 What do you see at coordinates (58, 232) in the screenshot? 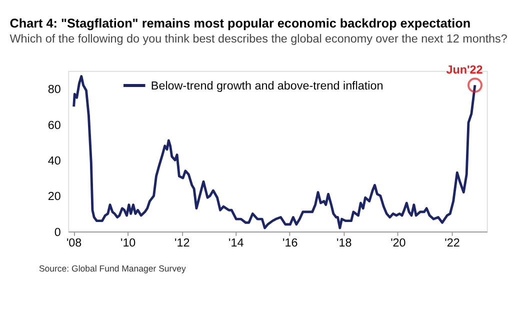
I see `y-tick-label: 0` at bounding box center [58, 232].